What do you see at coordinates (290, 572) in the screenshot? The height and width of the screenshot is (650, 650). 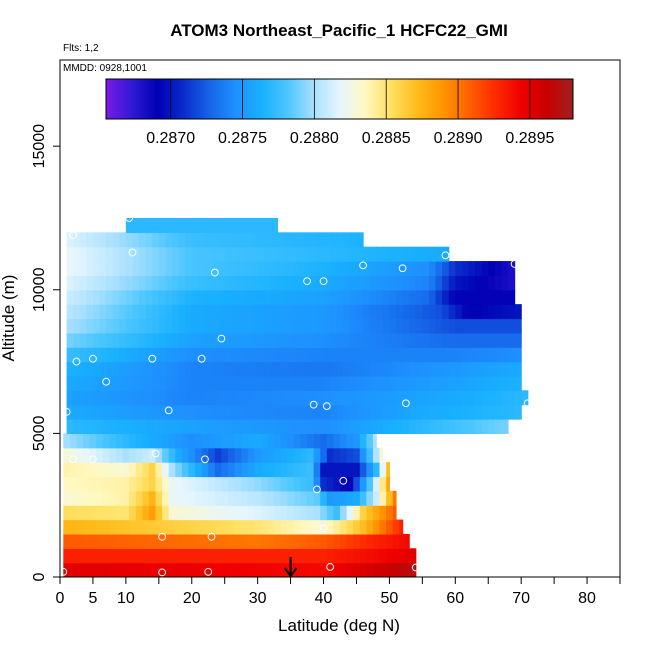 I see `arrow-head` at bounding box center [290, 572].